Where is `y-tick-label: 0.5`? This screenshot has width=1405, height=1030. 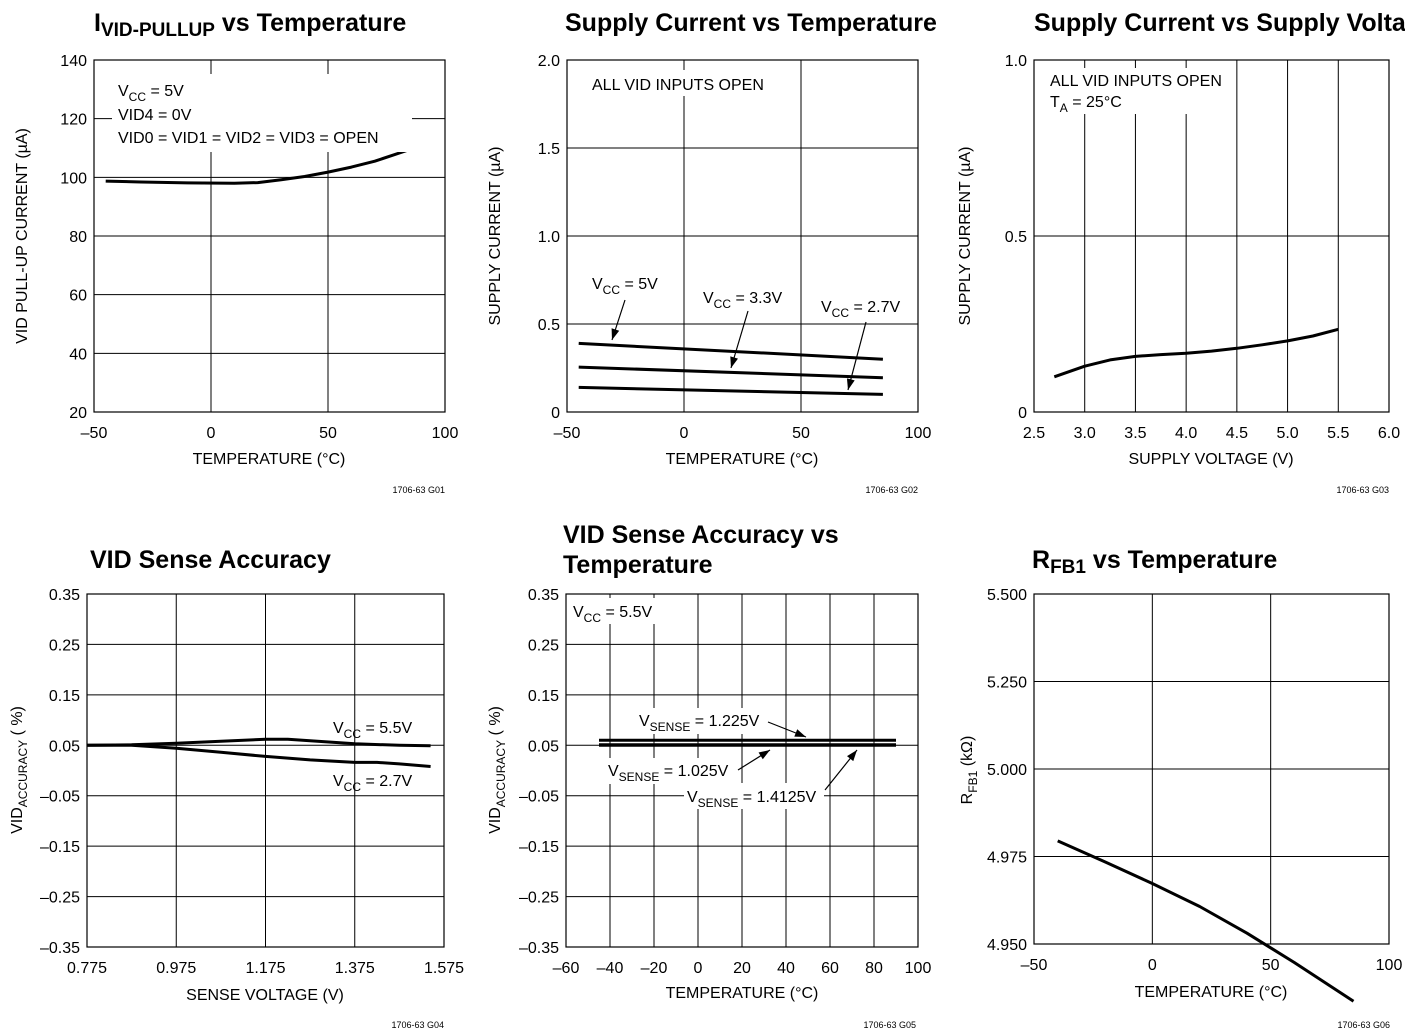
y-tick-label: 0.5 is located at coordinates (549, 325).